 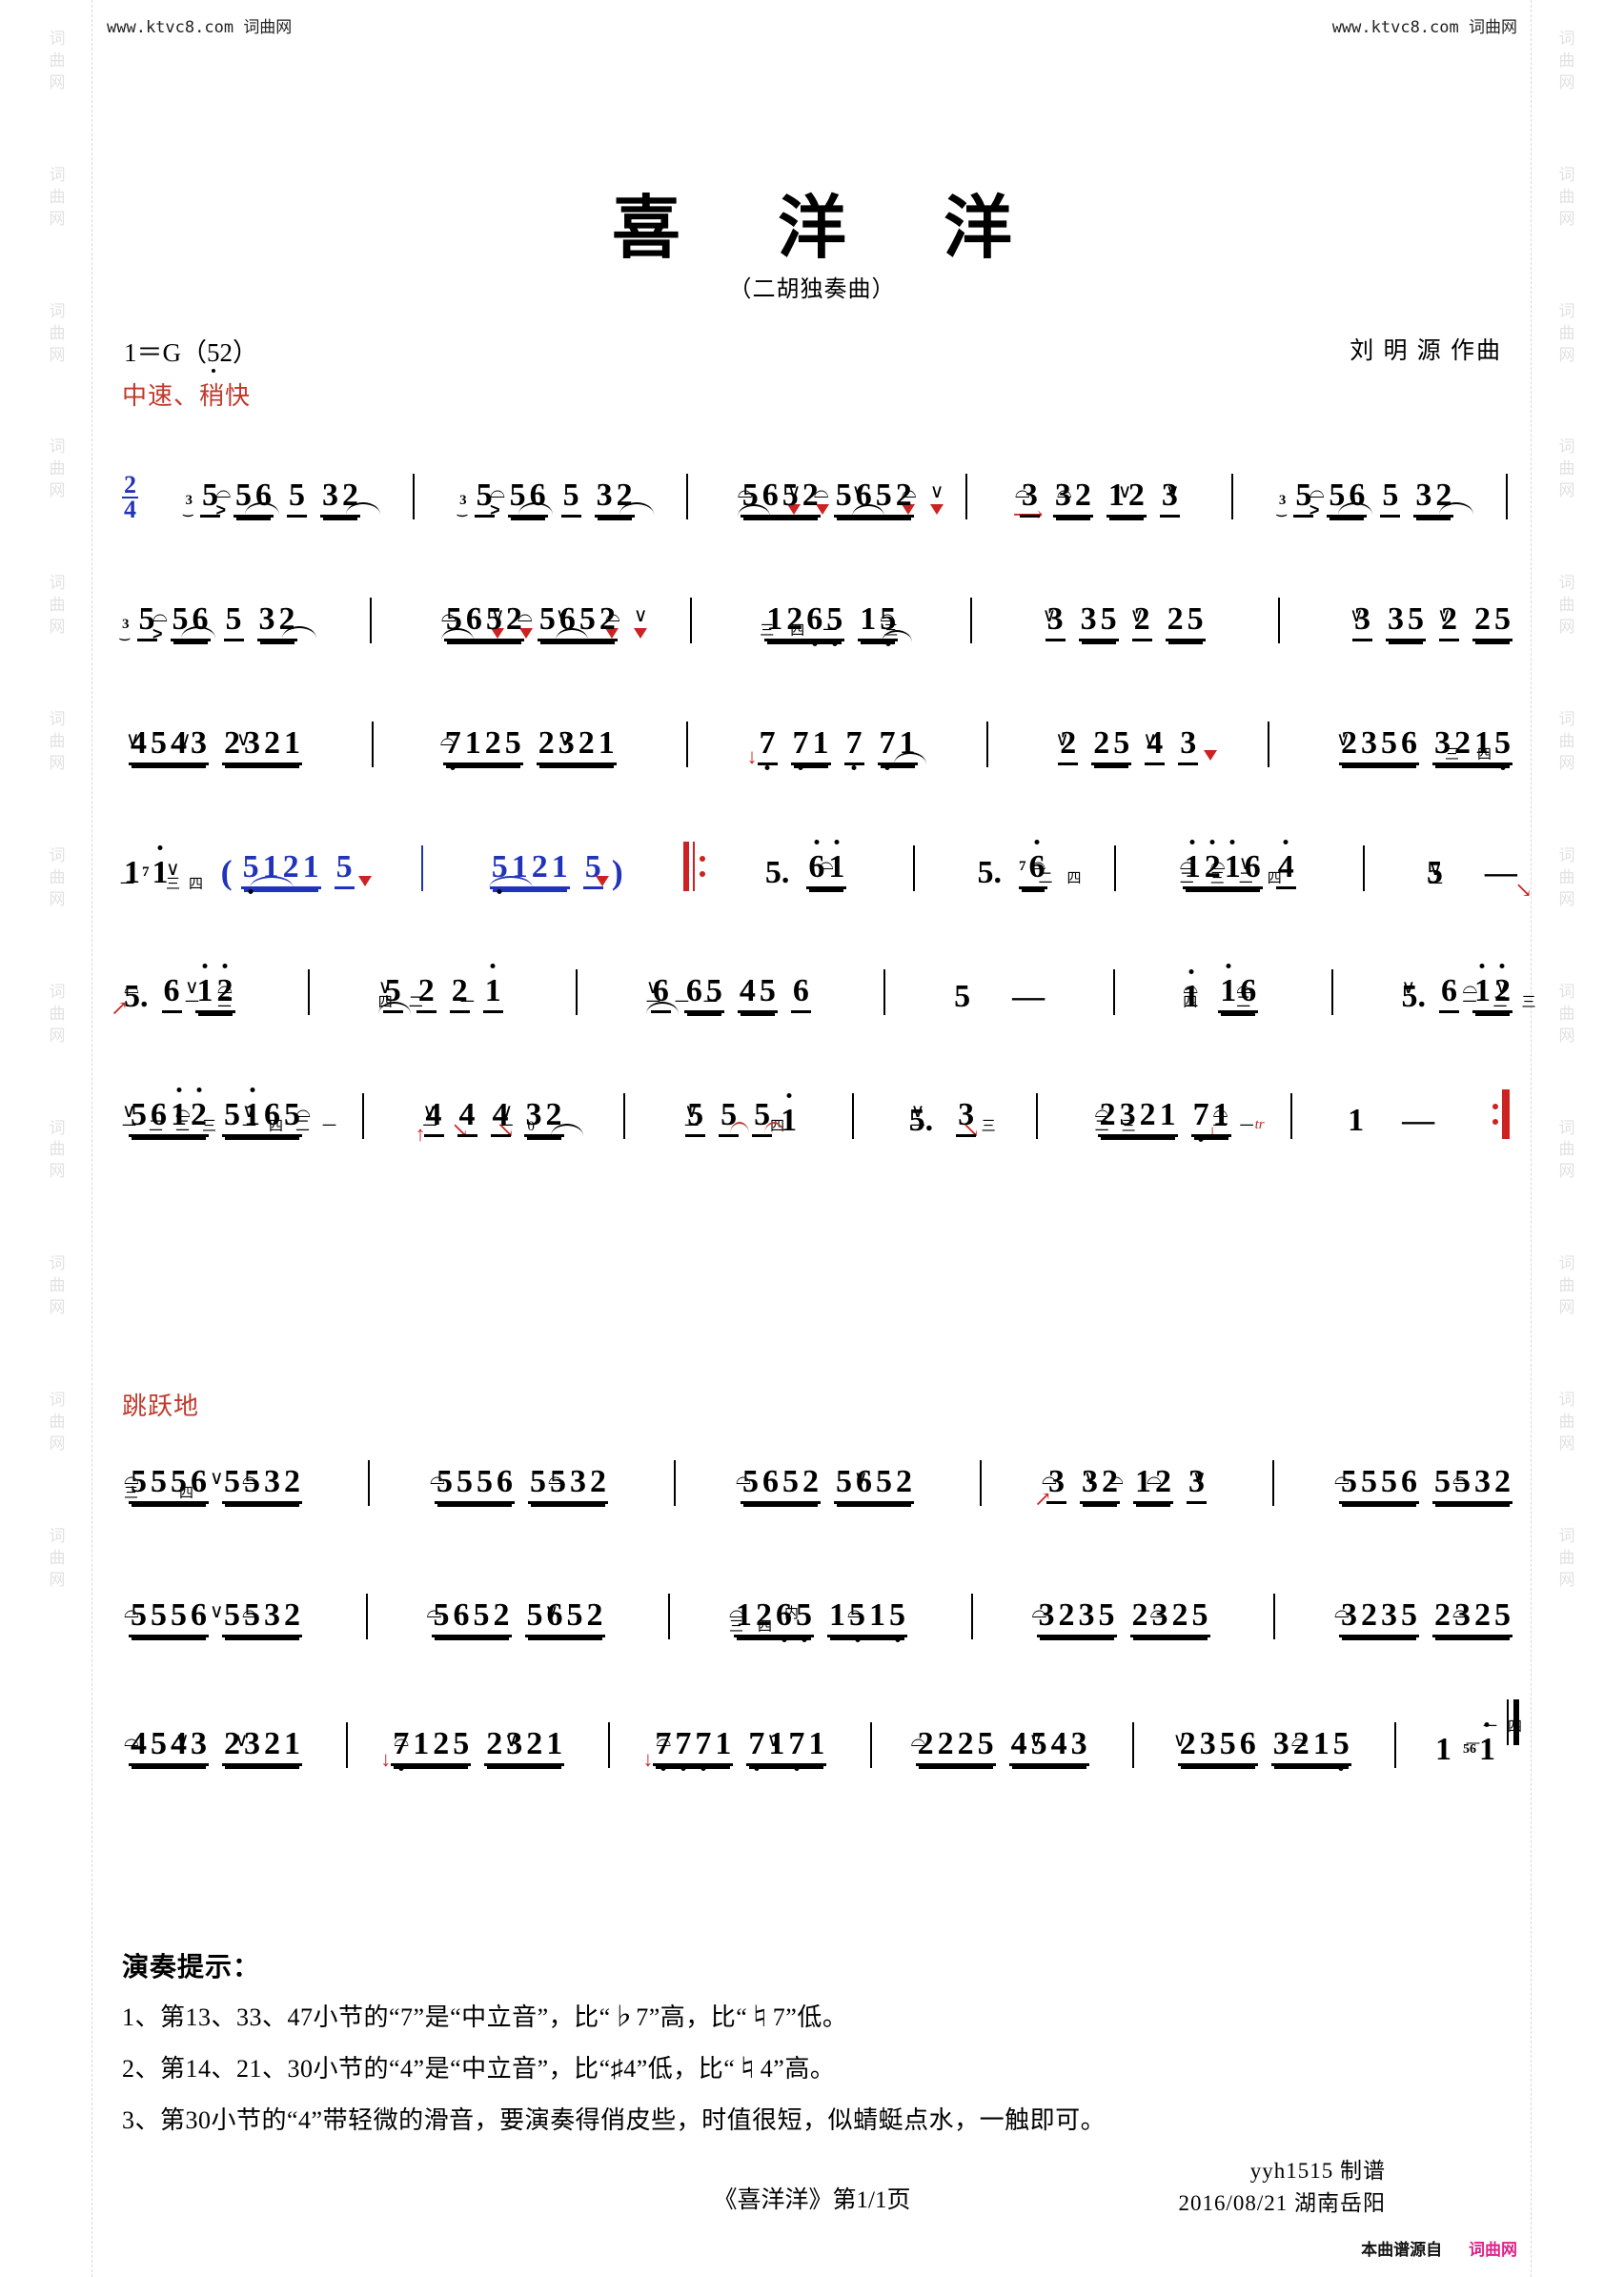 I want to click on watermark-right: 词曲网词曲网词曲网词曲网词曲网词曲网词曲网词曲网词曲网词曲网词曲网词曲网, so click(x=1567, y=846).